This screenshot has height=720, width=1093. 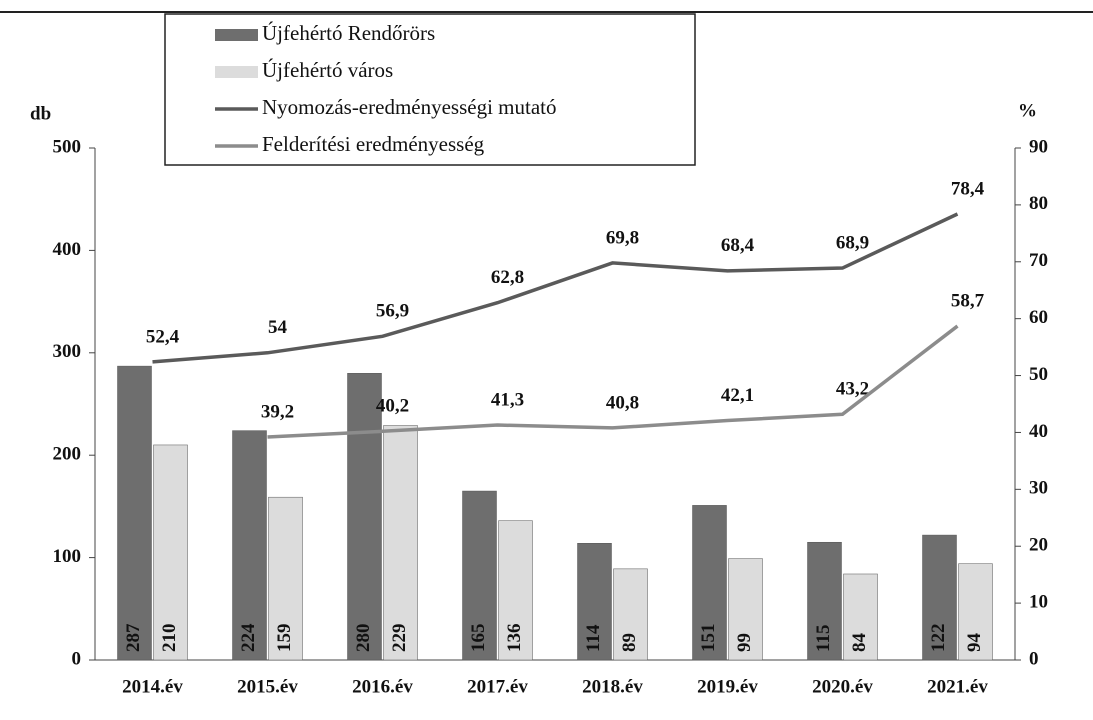 I want to click on legend-label: Újfehértó Rendőrörs, so click(x=348, y=33).